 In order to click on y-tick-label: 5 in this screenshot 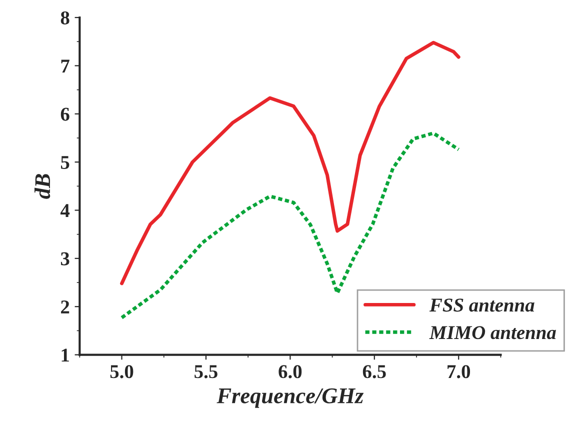, I will do `click(65, 162)`.